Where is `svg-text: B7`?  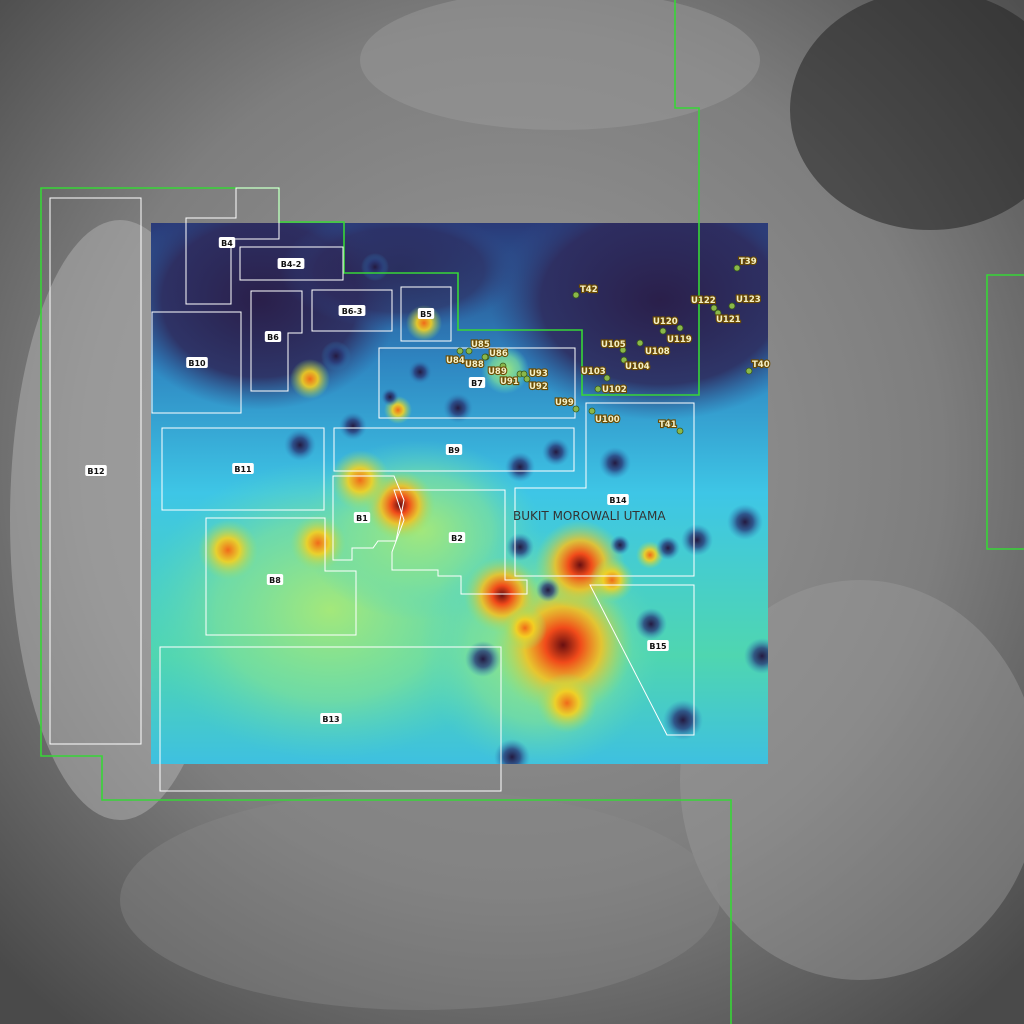 svg-text: B7 is located at coordinates (477, 383).